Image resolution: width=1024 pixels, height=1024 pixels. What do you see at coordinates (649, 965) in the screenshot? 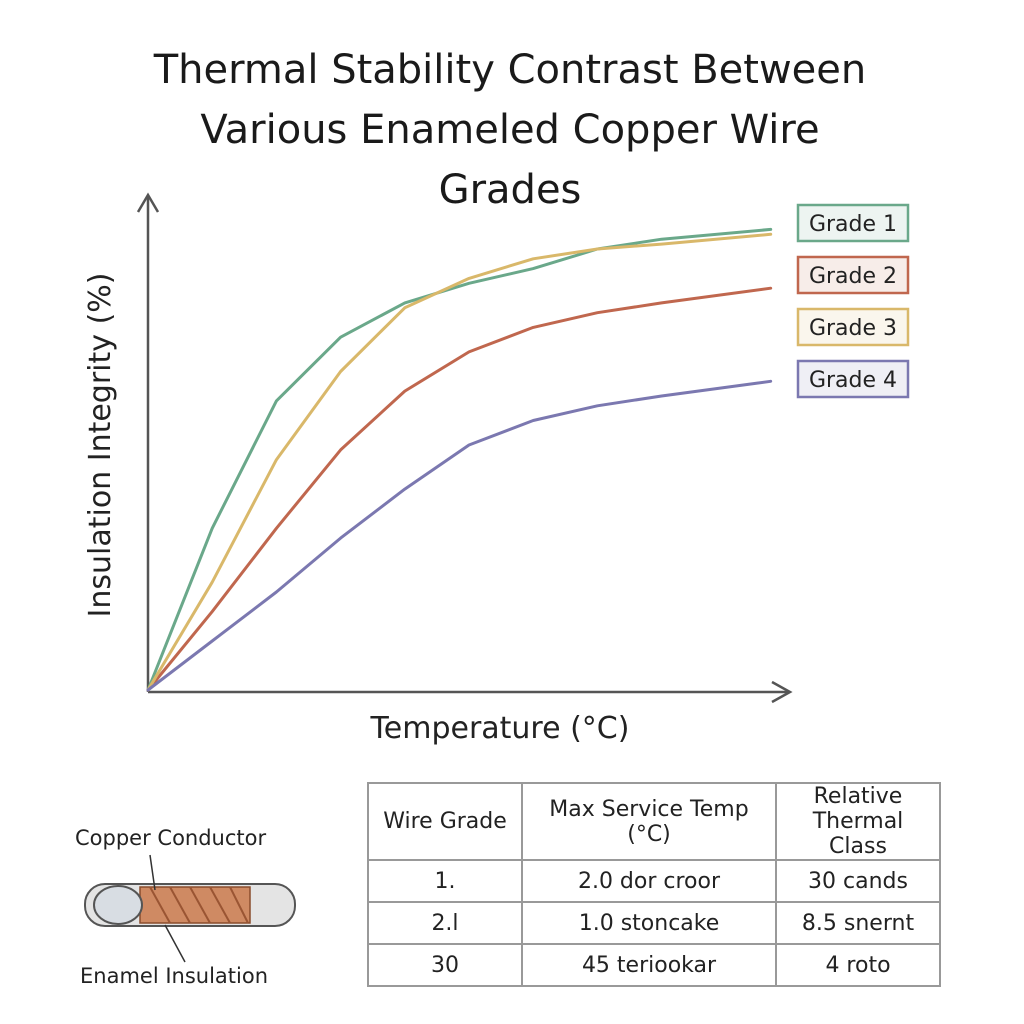
I see `table-cell: 45 teriookar` at bounding box center [649, 965].